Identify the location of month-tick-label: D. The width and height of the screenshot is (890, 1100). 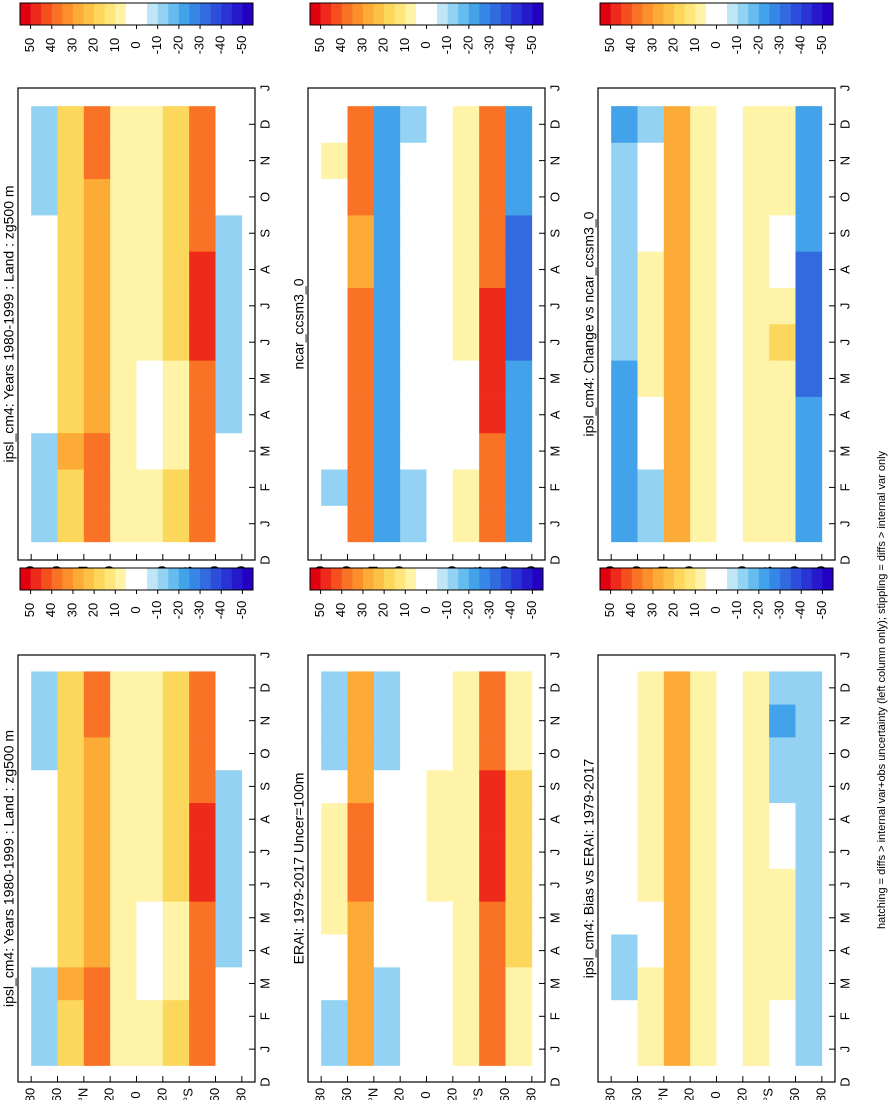
(554, 1081).